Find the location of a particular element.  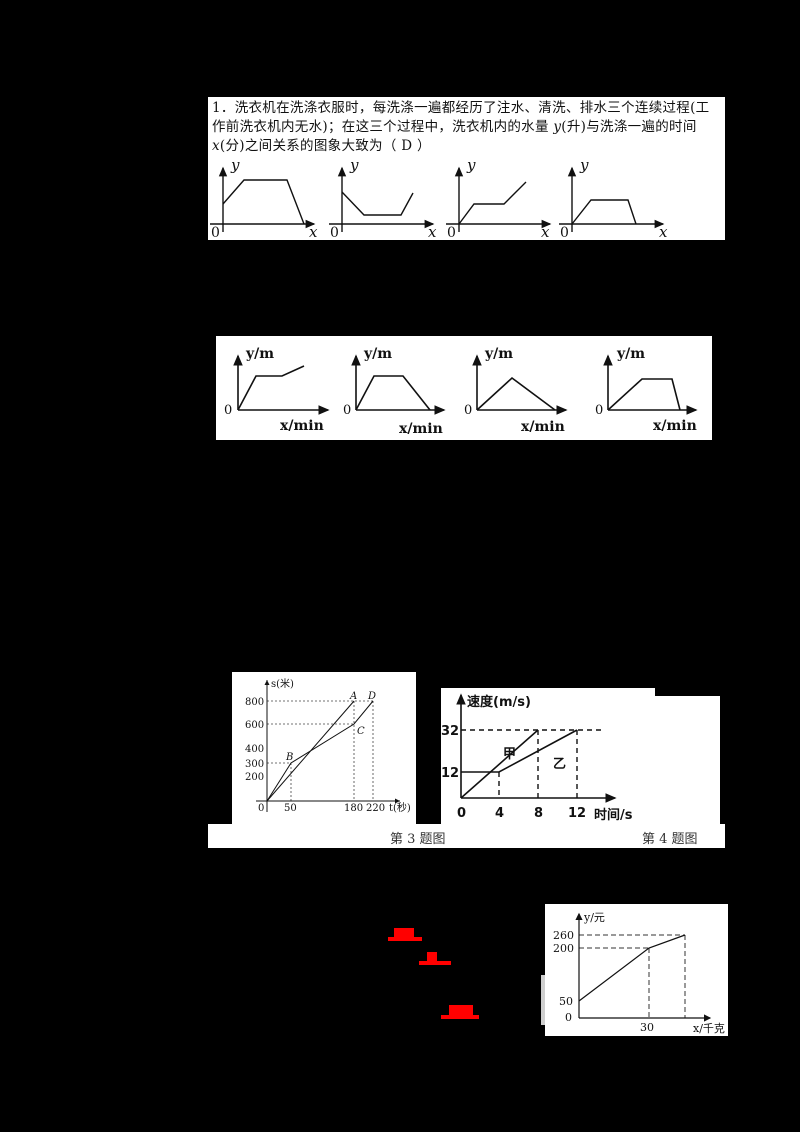

figure-5-ytick-260: 260 is located at coordinates (563, 935).